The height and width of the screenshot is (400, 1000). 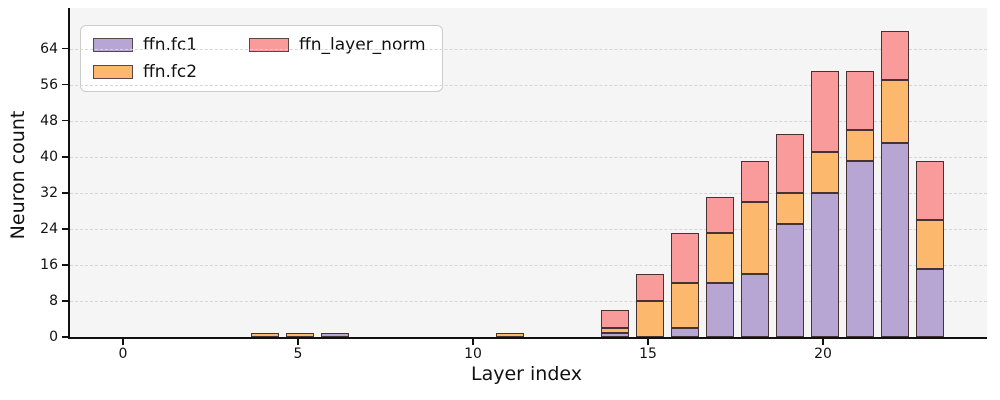 I want to click on legend: ffn.fc1 ffn.fc2 ffn_layer_norm, so click(x=261, y=58).